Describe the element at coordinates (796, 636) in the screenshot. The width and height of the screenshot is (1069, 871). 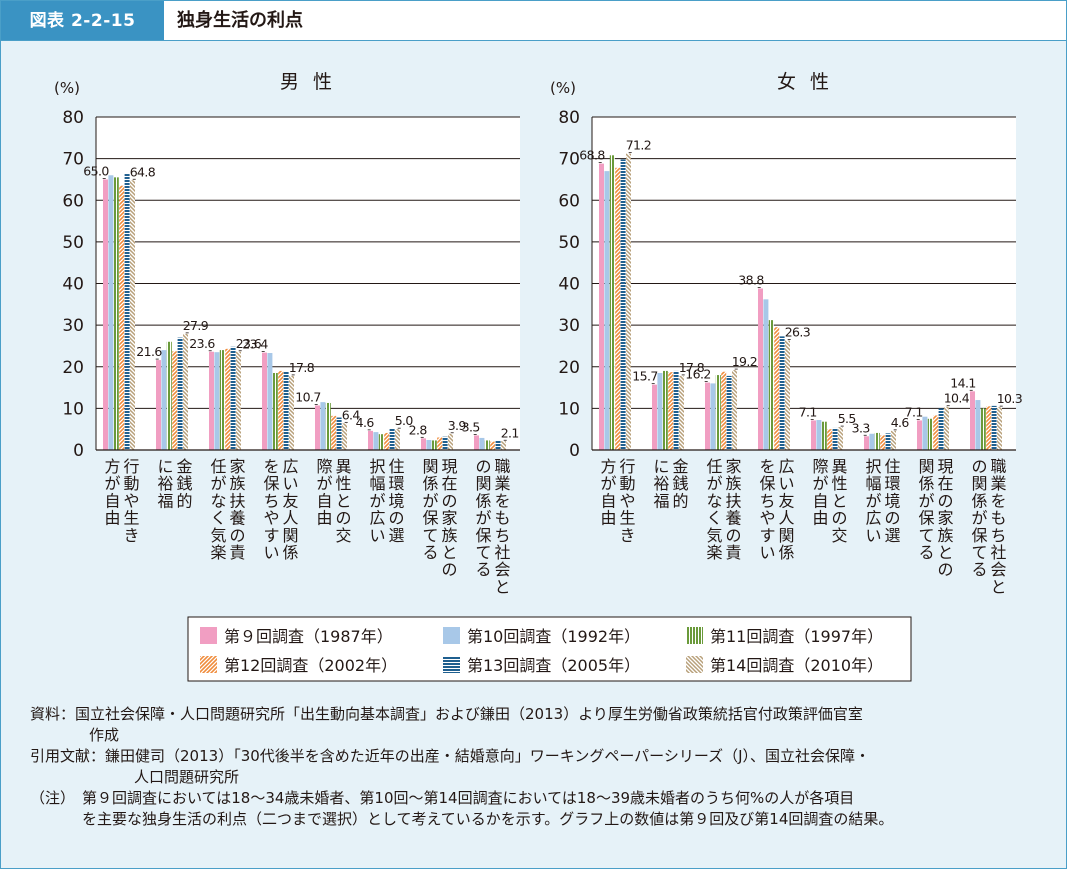
I see `legend-label: 第11回調査（1997年）` at that location.